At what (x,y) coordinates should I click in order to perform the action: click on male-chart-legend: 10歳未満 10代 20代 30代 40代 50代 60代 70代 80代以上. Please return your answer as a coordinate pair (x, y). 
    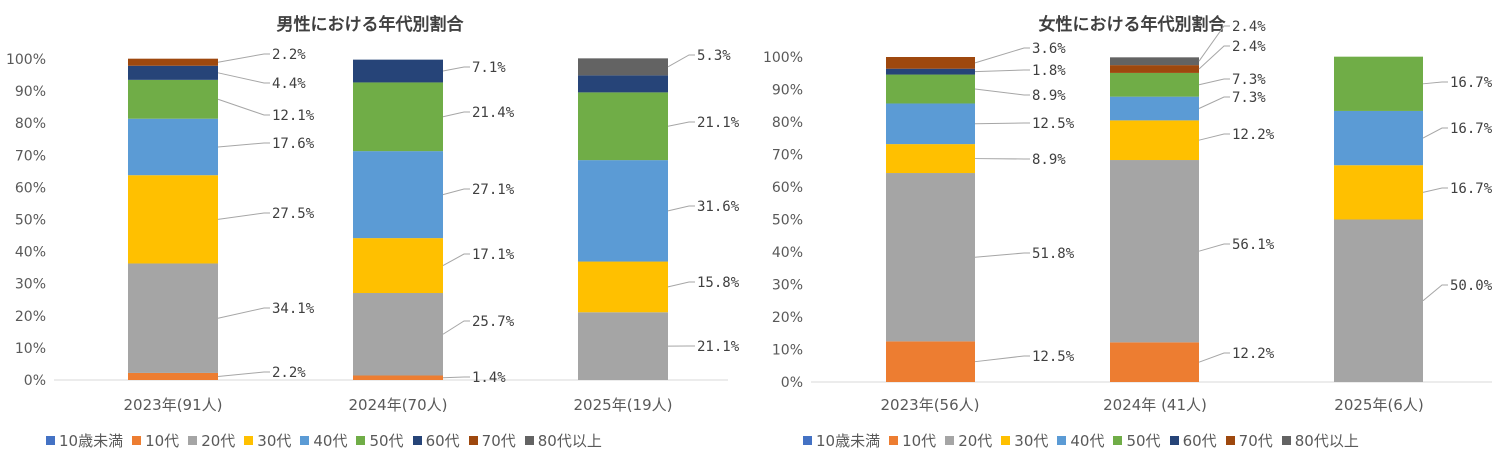
    Looking at the image, I should click on (328, 440).